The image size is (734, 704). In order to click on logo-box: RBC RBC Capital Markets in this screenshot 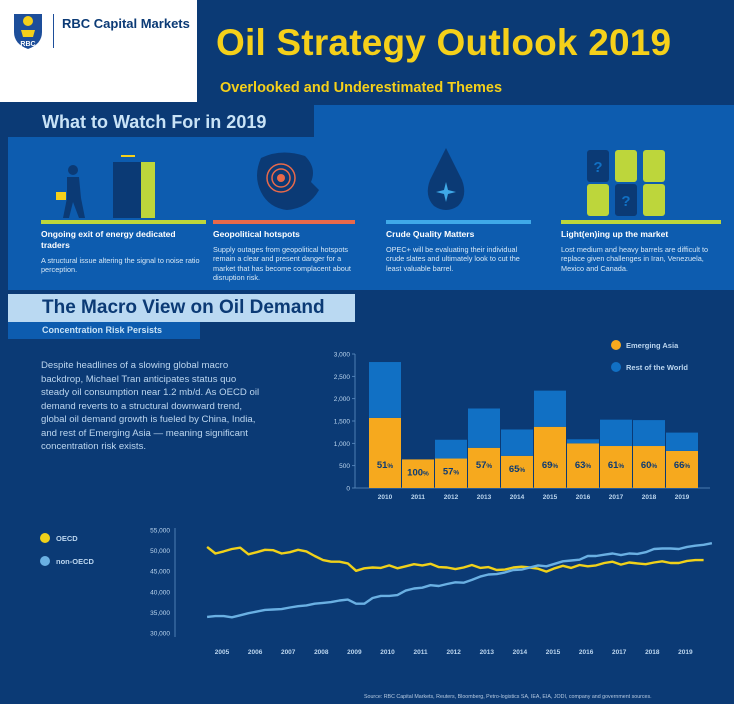, I will do `click(98, 51)`.